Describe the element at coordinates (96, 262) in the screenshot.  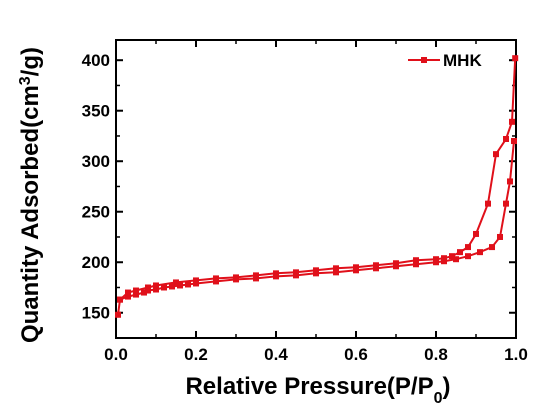
I see `y-tick-label: 200` at that location.